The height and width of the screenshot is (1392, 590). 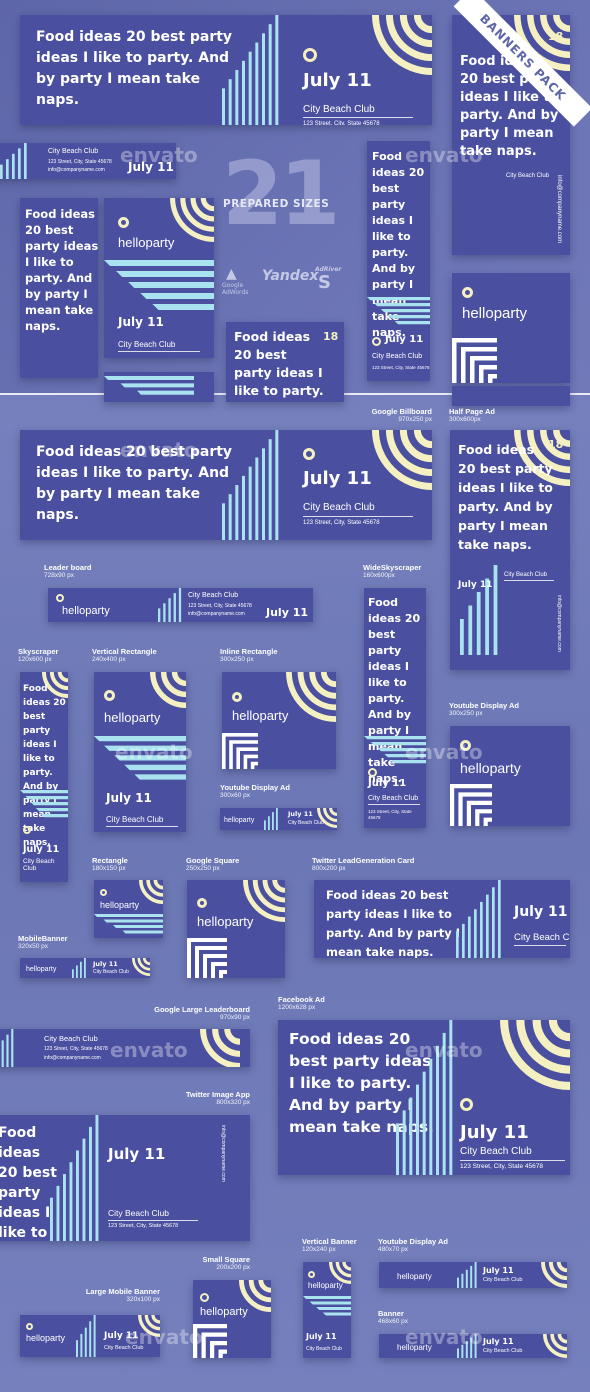 I want to click on yandex-logo: Yandex, so click(x=290, y=276).